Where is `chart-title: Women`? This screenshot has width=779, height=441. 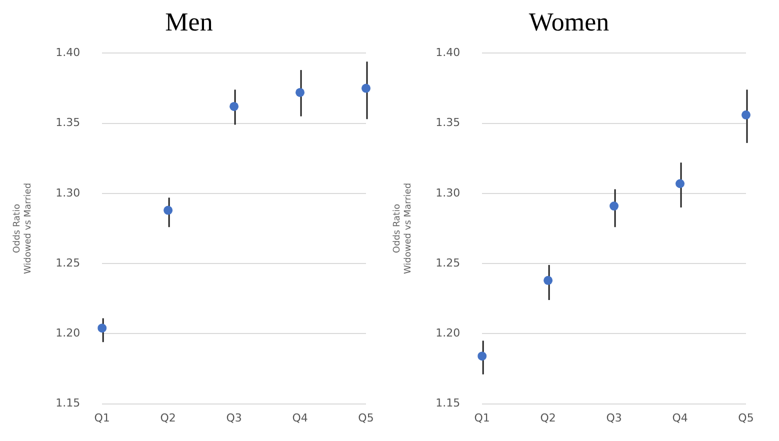
chart-title: Women is located at coordinates (569, 21).